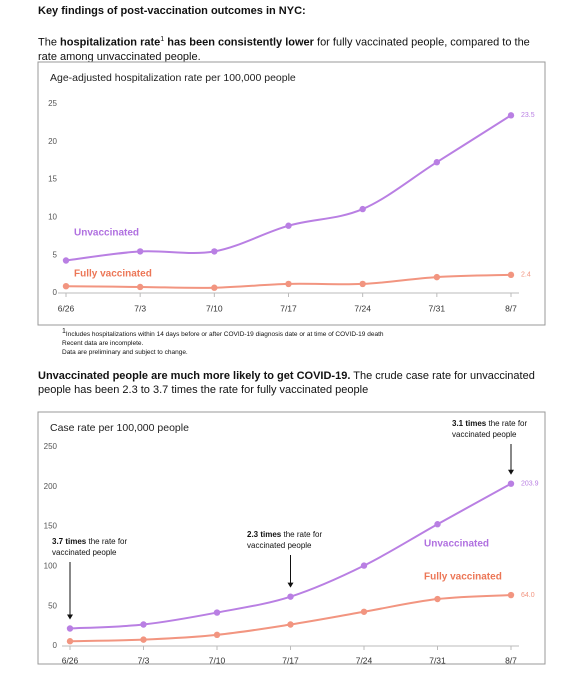 The width and height of the screenshot is (563, 680). Describe the element at coordinates (51, 566) in the screenshot. I see `y-tick-label: 100` at that location.